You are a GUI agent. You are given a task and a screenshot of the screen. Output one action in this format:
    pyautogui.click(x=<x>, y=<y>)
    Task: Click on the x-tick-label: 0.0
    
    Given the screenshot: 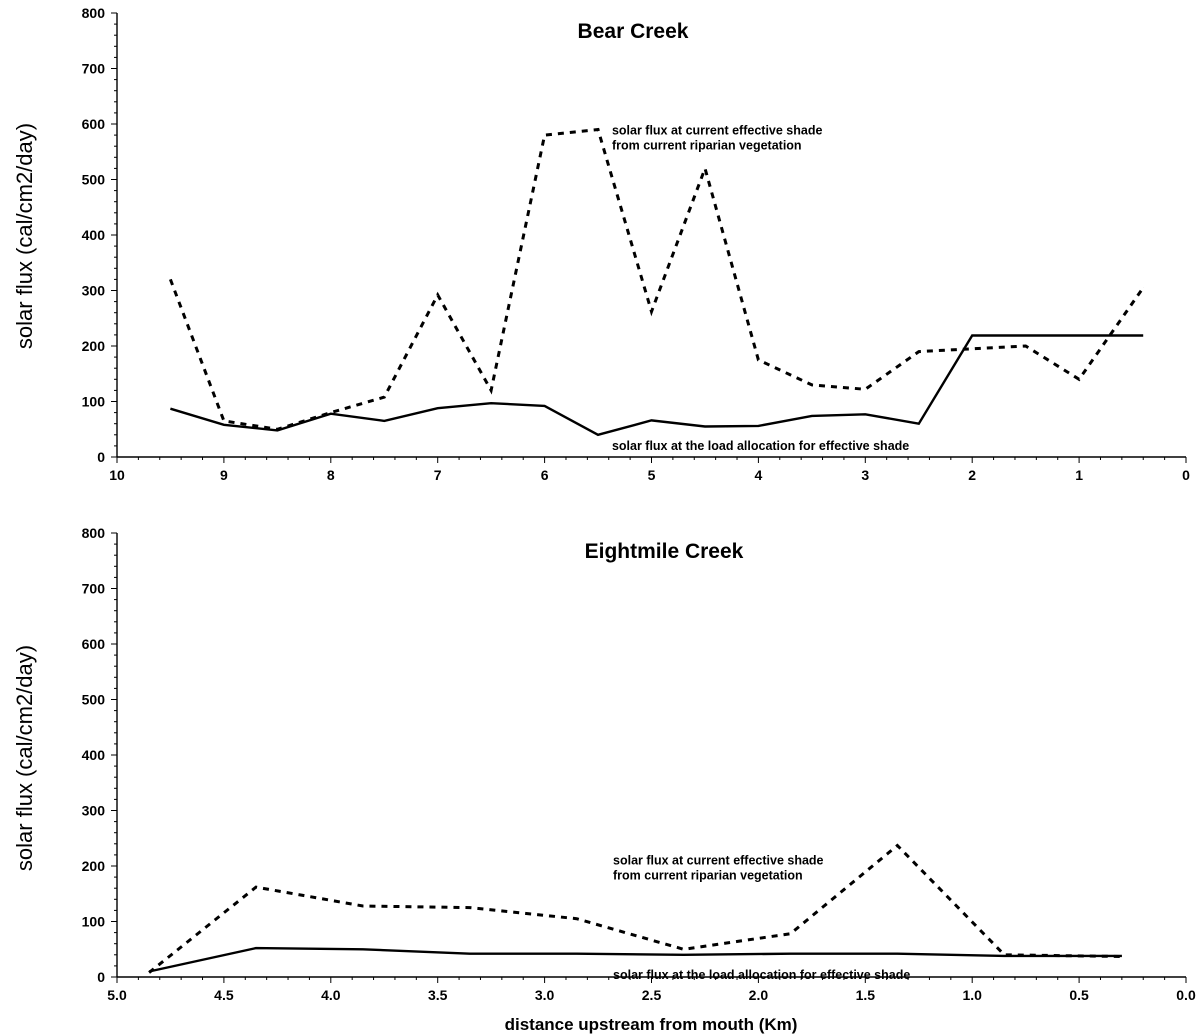 What is the action you would take?
    pyautogui.click(x=1186, y=995)
    